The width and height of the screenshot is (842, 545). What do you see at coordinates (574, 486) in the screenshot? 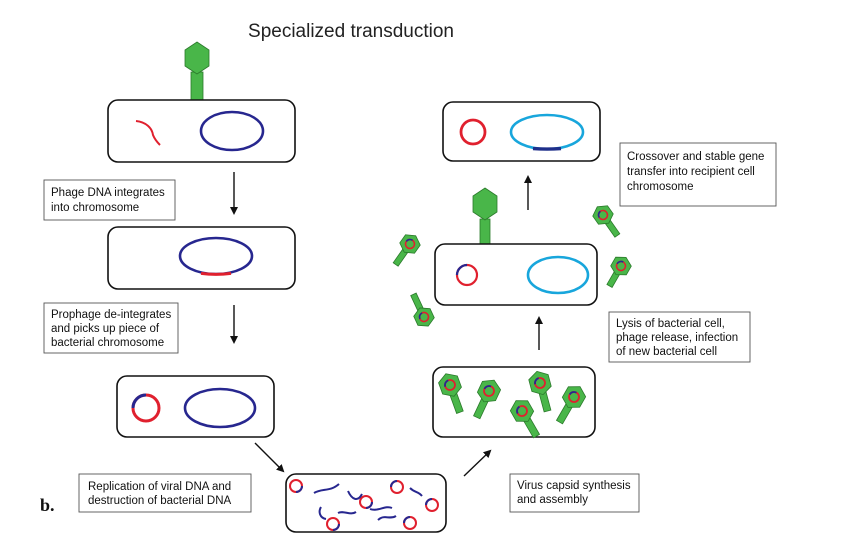
I see `label-capsid-line1: Virus capsid synthesis` at bounding box center [574, 486].